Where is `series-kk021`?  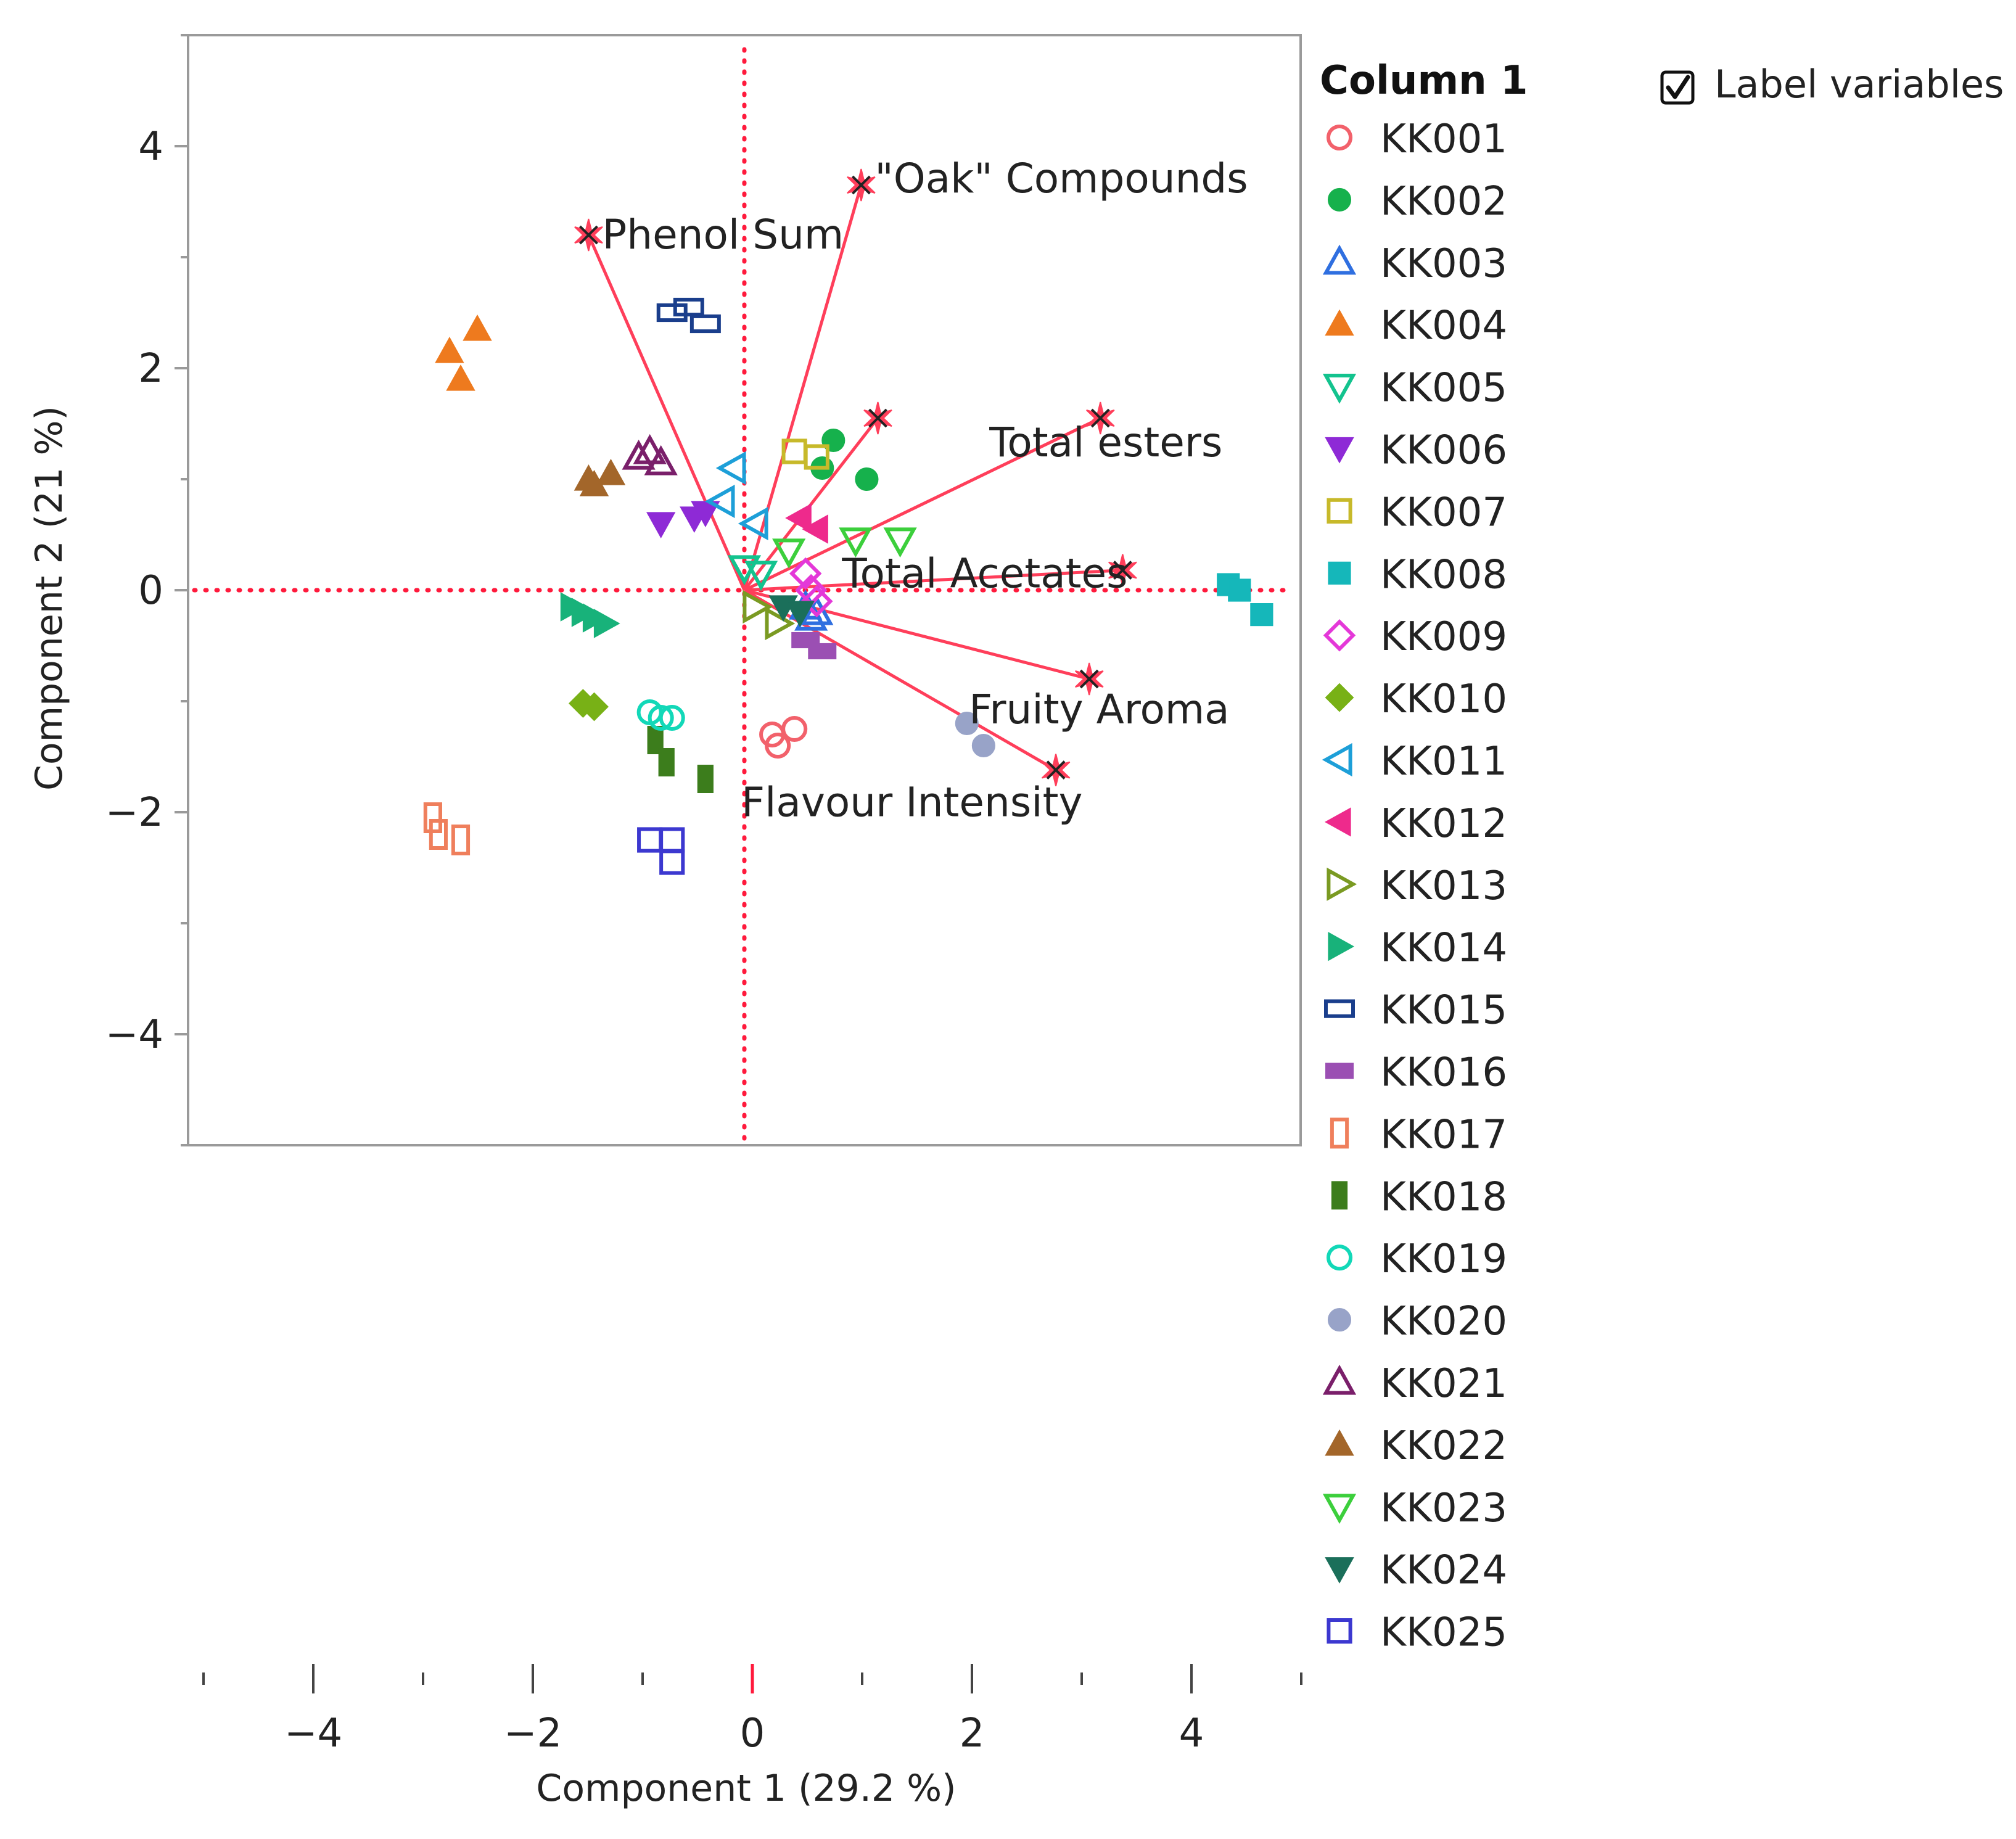
series-kk021 is located at coordinates (650, 454).